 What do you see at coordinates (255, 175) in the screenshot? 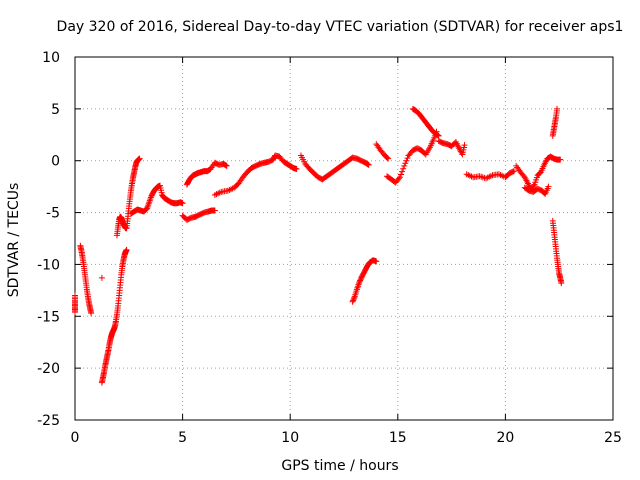
I see `series-arc9` at bounding box center [255, 175].